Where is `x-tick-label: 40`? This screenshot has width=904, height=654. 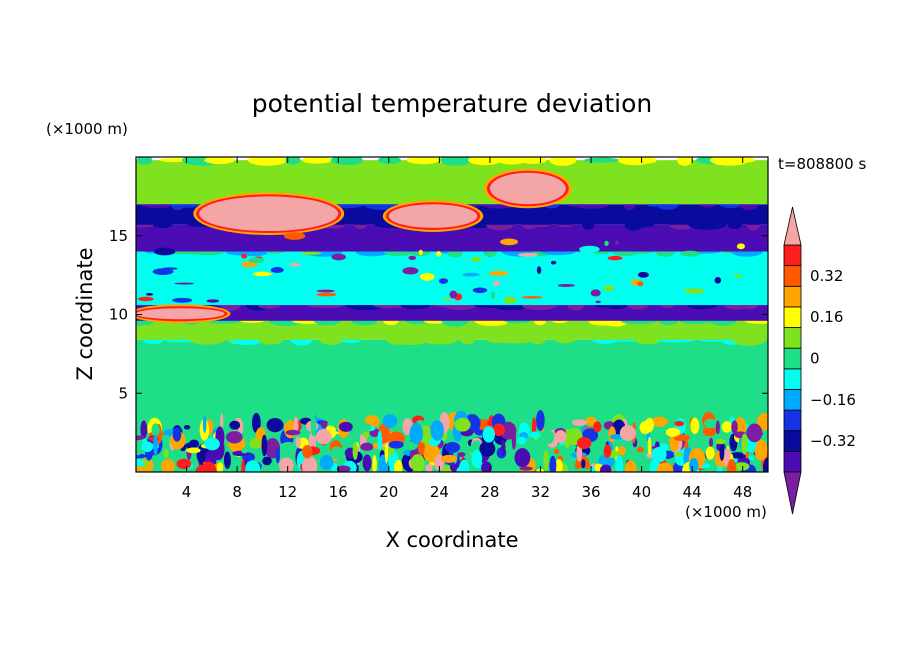 x-tick-label: 40 is located at coordinates (641, 492).